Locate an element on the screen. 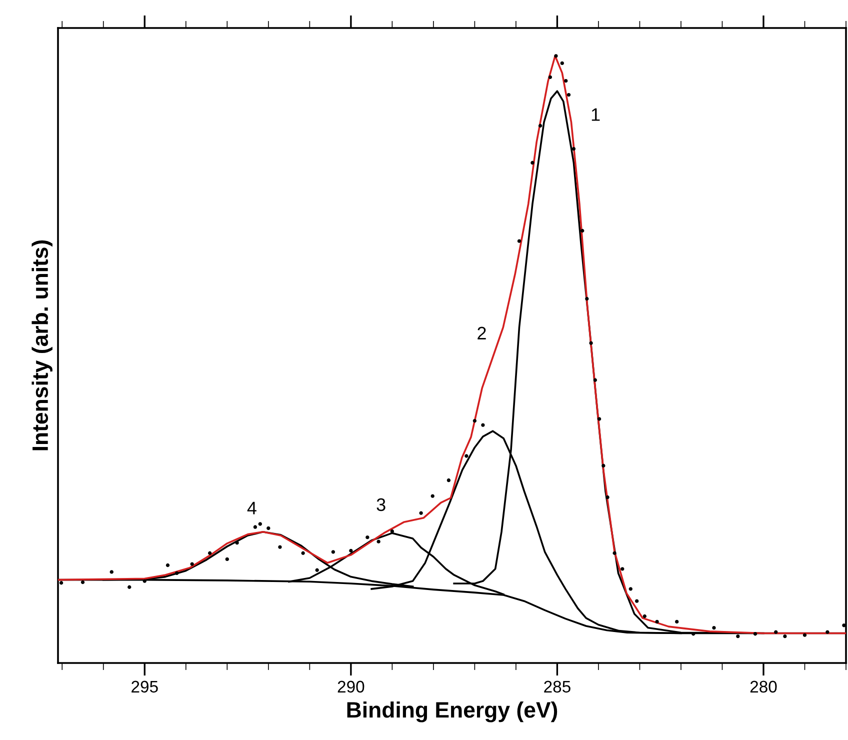  x-axis-title: Binding Energy (eV) is located at coordinates (452, 711).